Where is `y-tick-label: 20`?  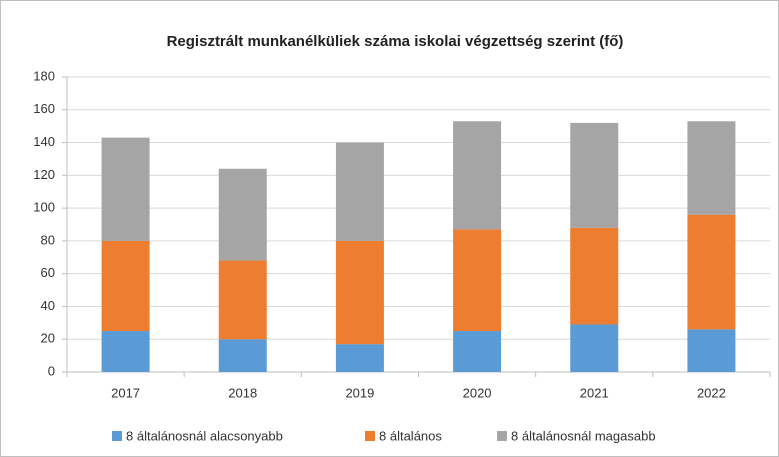
y-tick-label: 20 is located at coordinates (48, 338).